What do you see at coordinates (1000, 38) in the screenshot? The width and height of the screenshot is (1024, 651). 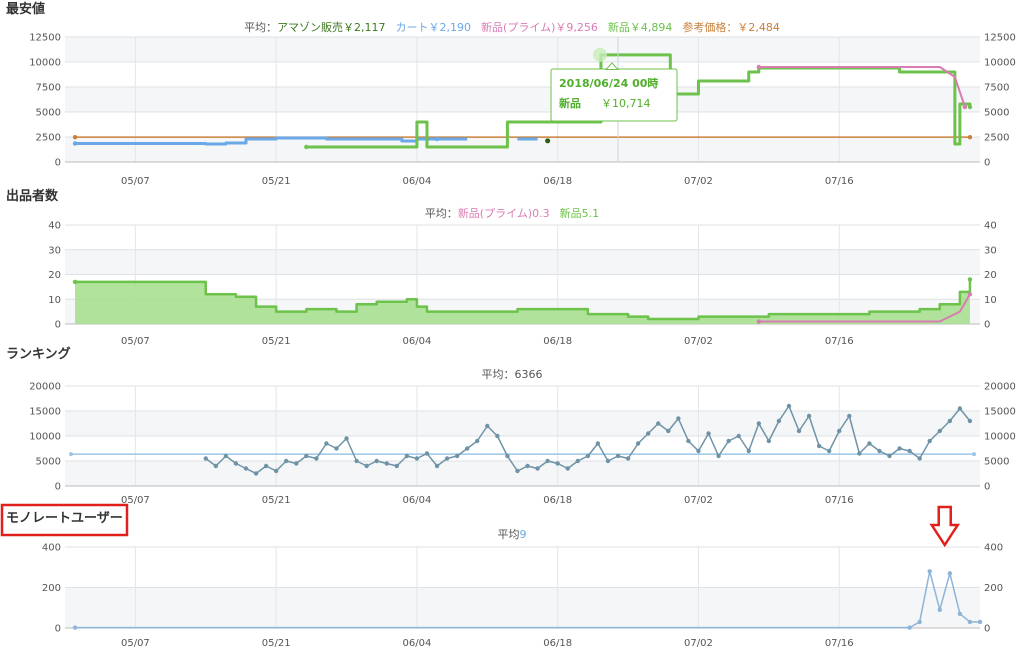 I see `y-tick-label-right: 12500` at bounding box center [1000, 38].